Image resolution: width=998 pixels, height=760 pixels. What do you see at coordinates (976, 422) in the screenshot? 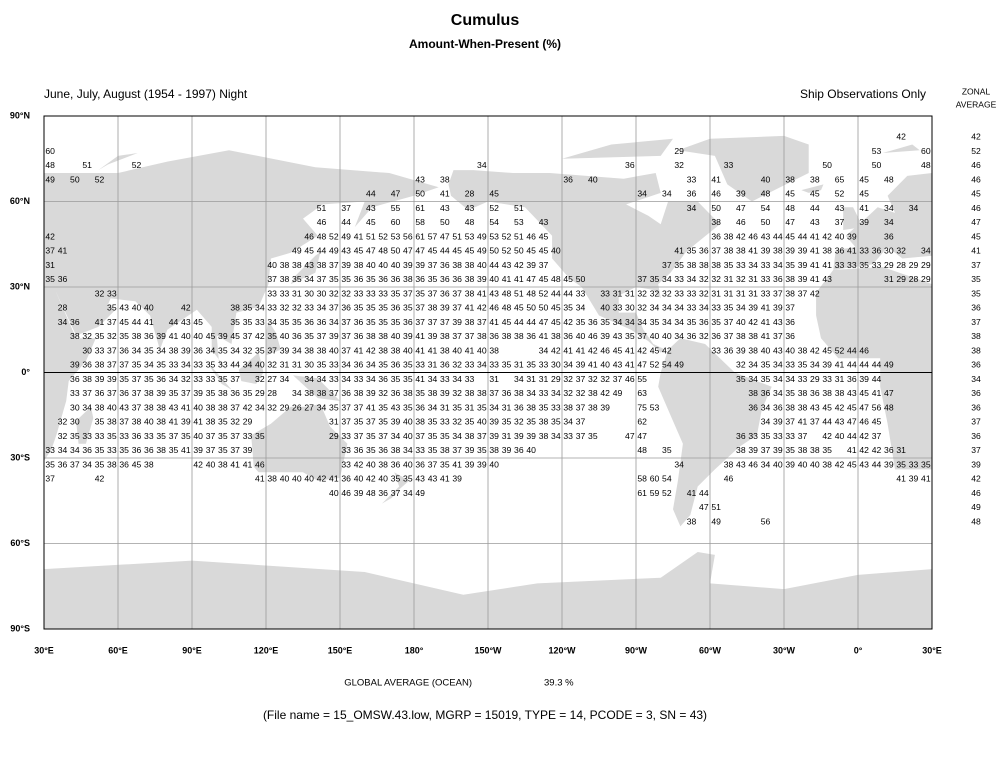
I see `zonal-average: 37` at bounding box center [976, 422].